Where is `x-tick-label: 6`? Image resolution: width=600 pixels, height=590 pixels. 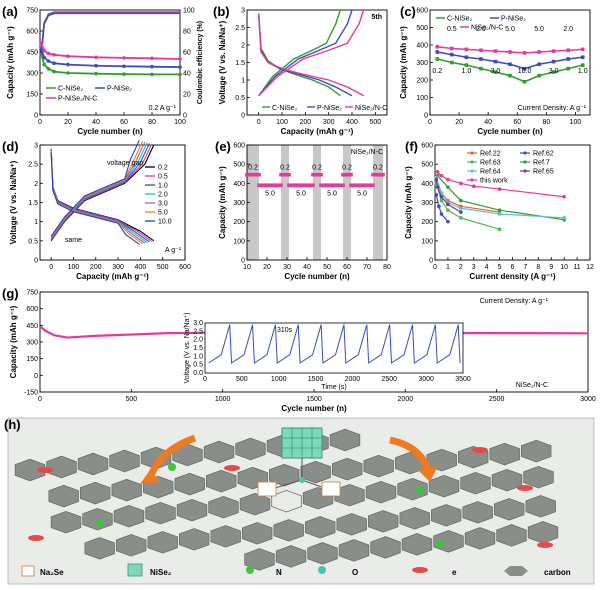 x-tick-label: 6 is located at coordinates (513, 267).